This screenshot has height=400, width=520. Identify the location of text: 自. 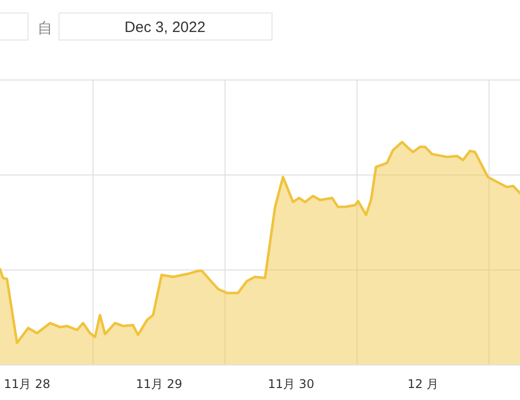
(45, 28).